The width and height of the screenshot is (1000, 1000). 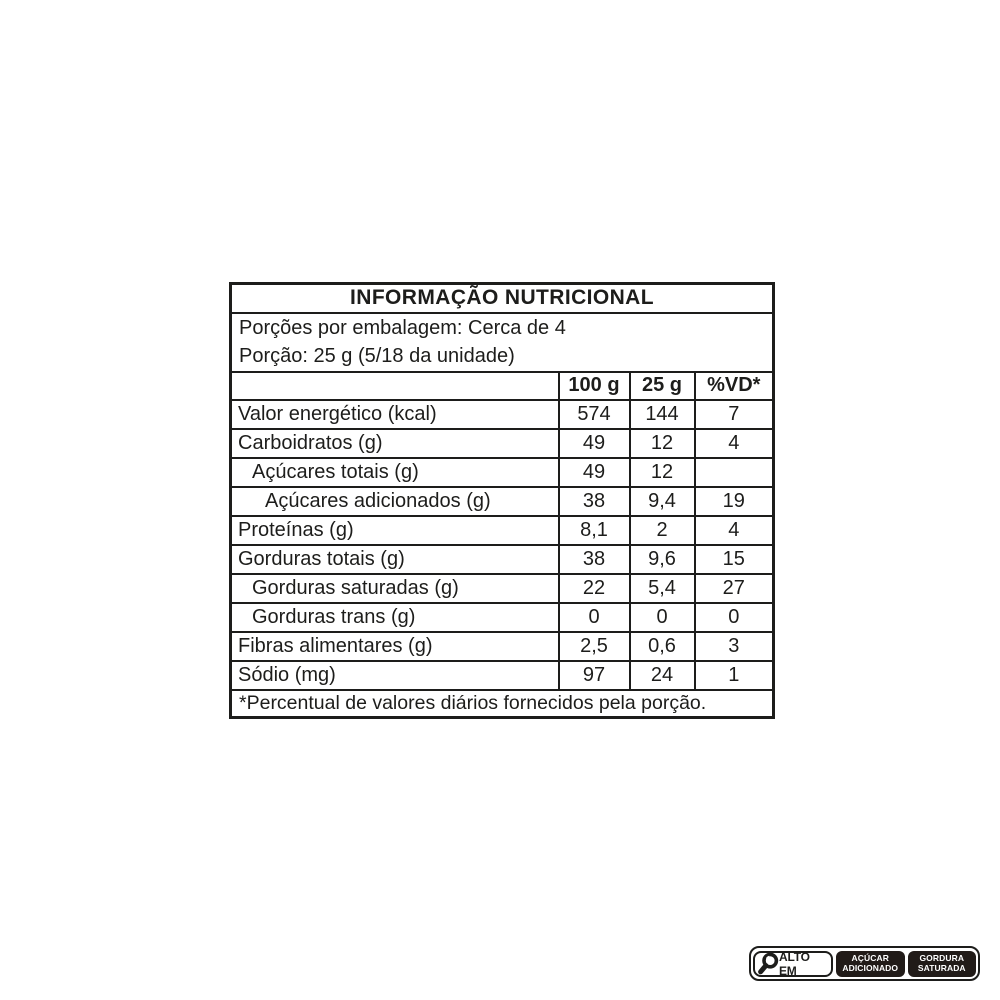 I want to click on value-25g: 5,4, so click(x=662, y=588).